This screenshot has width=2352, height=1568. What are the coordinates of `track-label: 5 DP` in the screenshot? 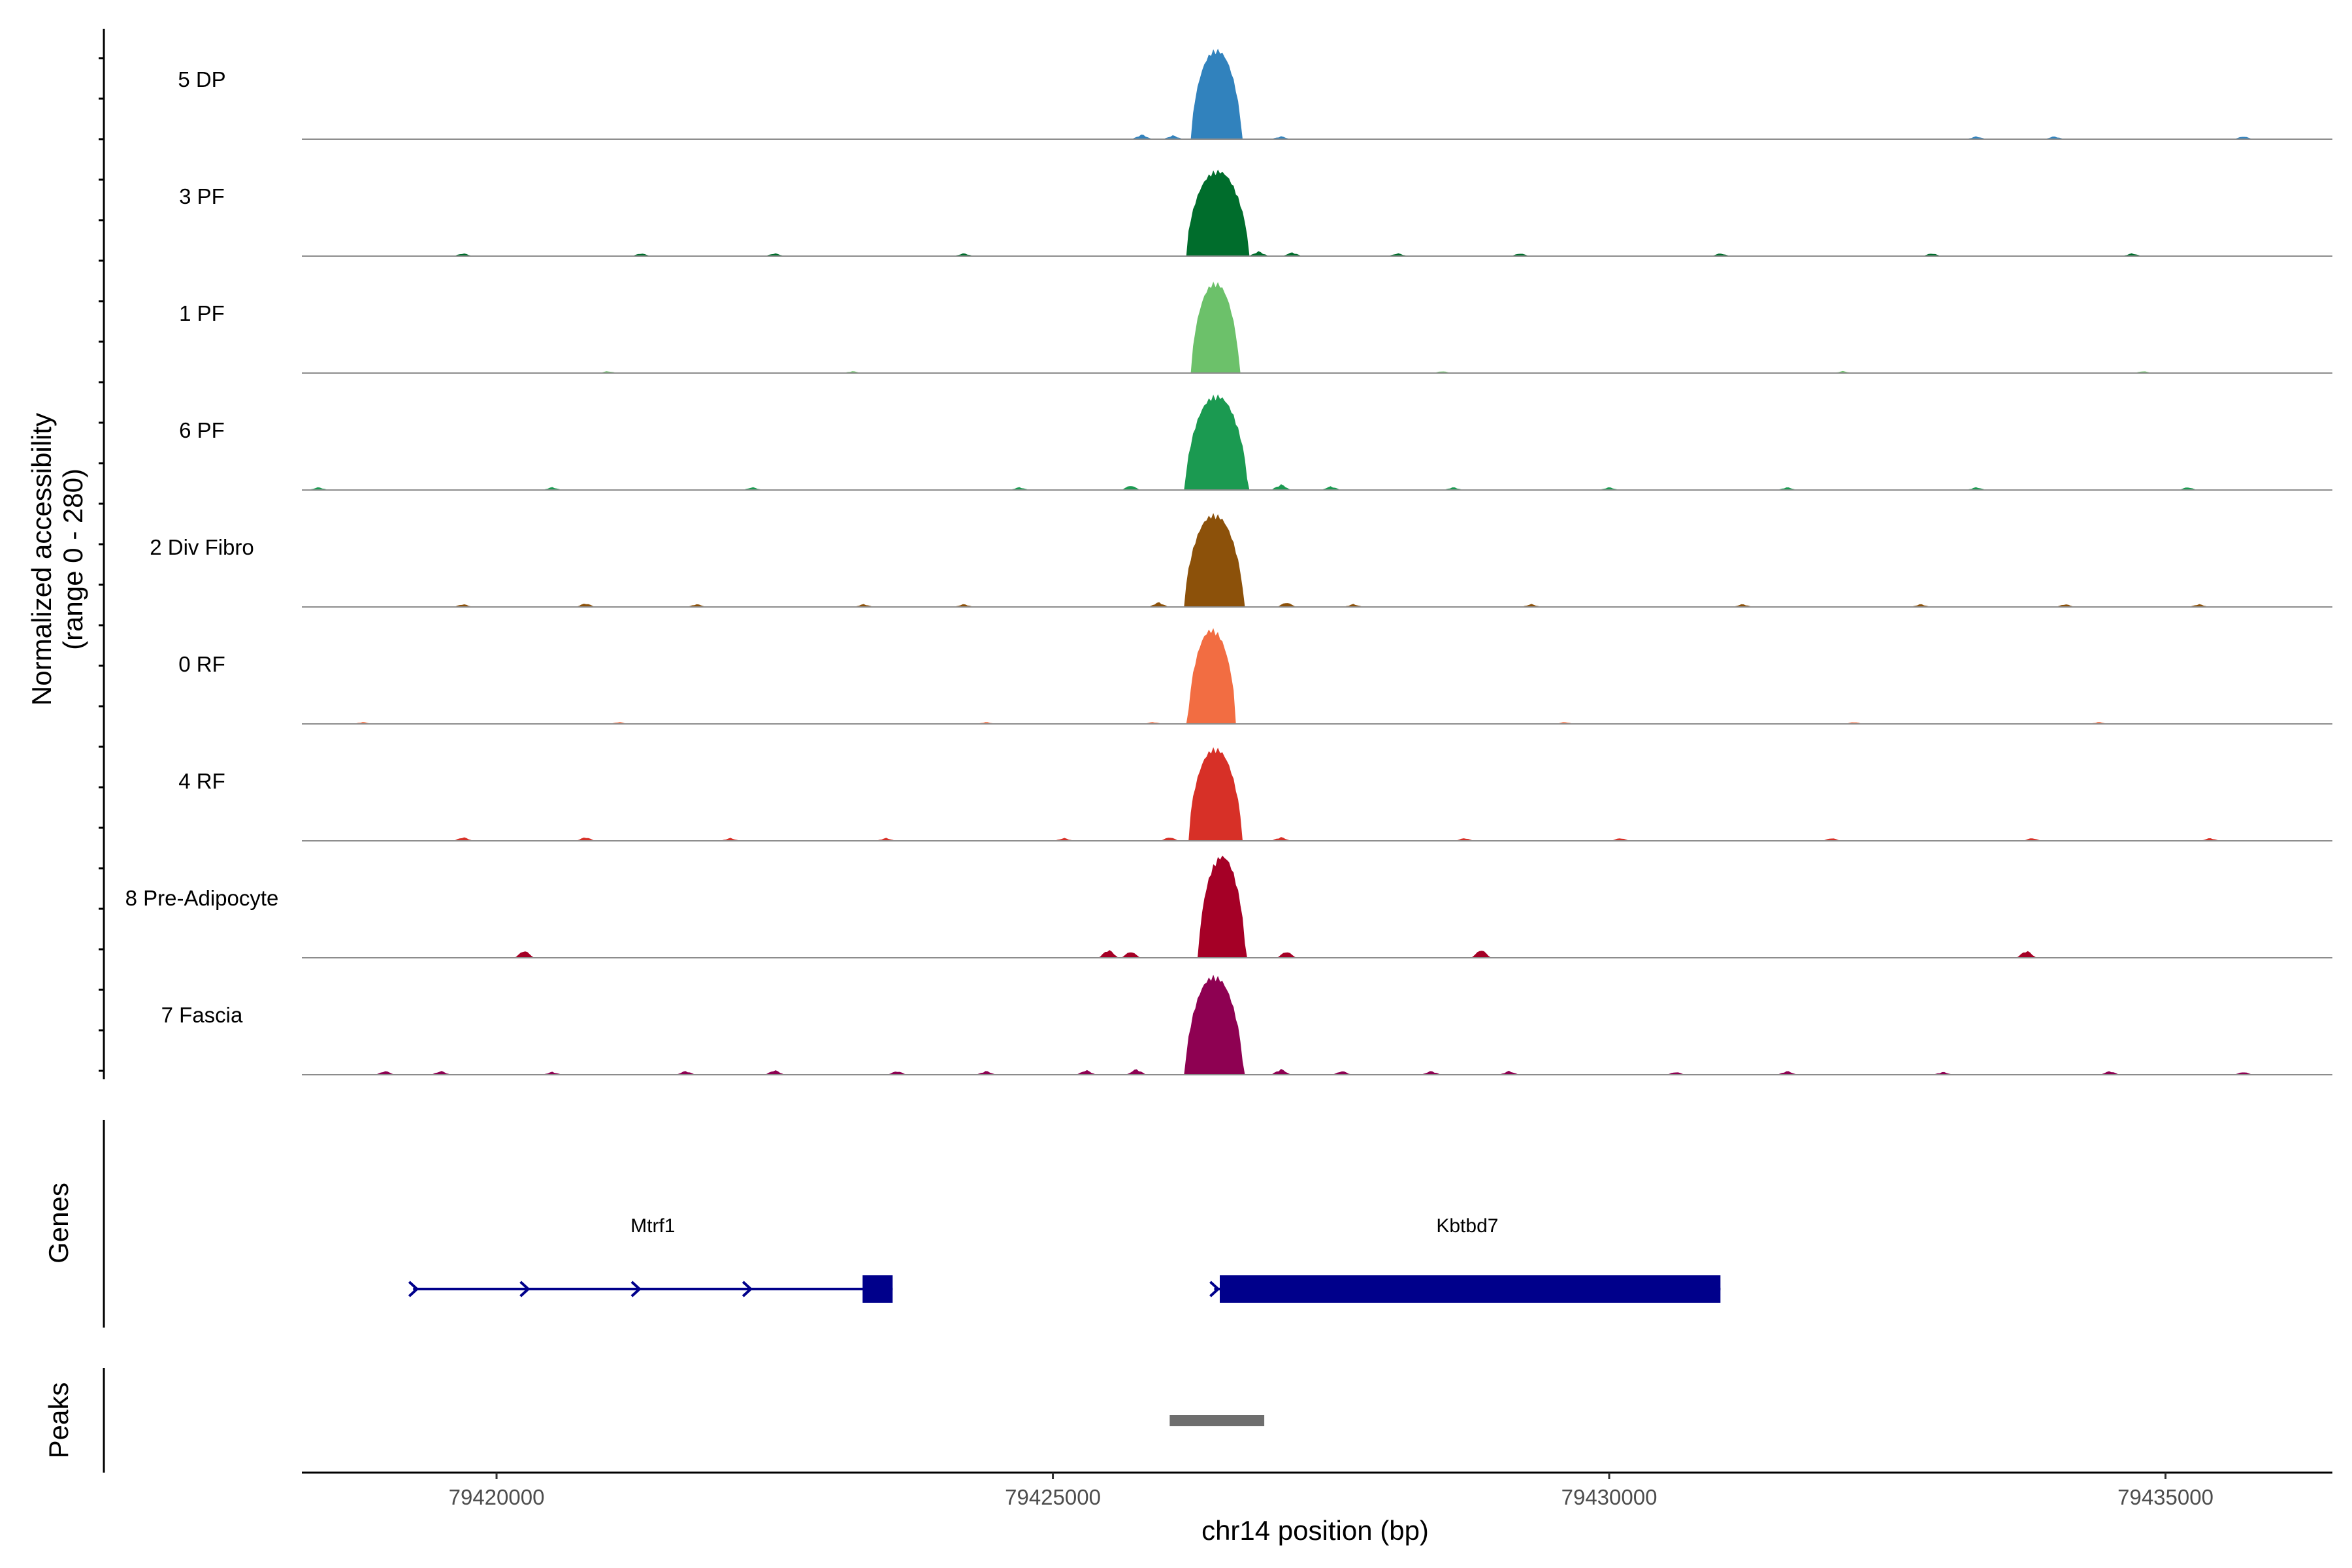 It's located at (201, 79).